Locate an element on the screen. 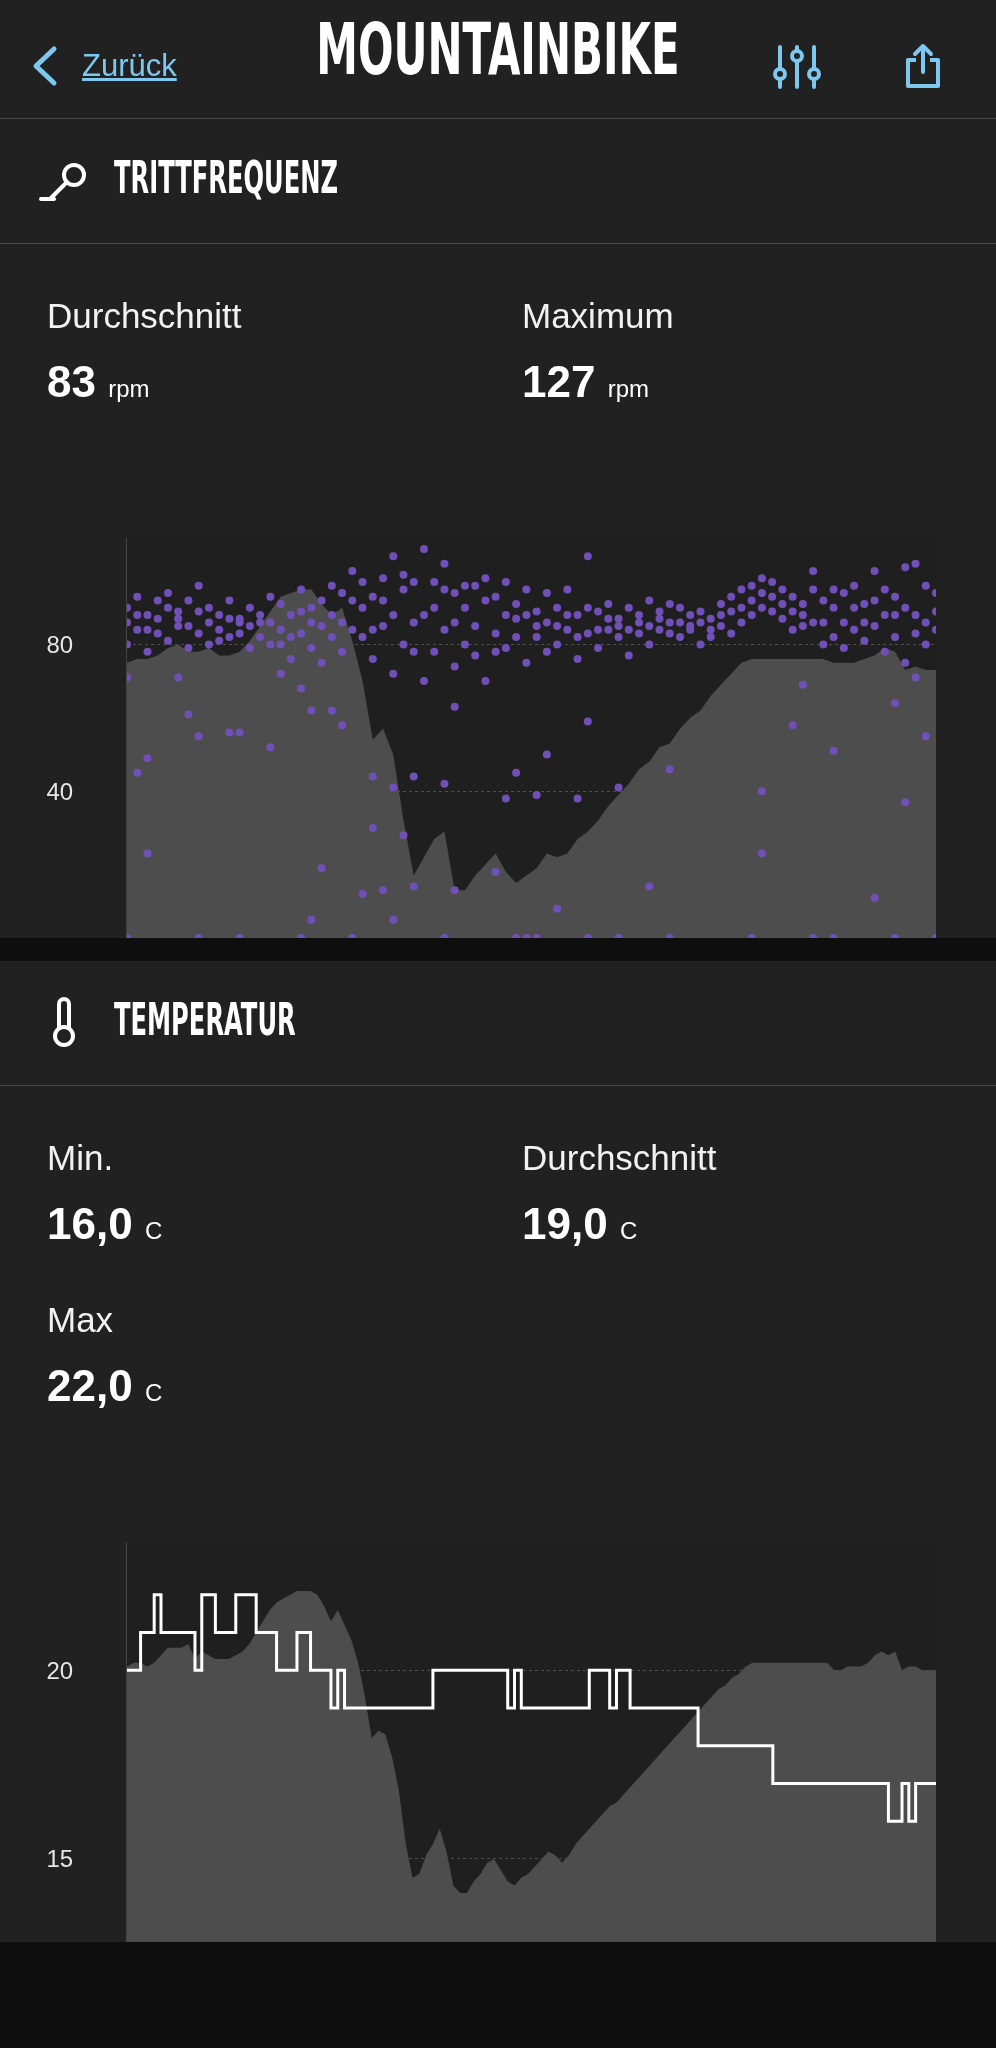 This screenshot has width=996, height=2048. y-tick-label: 40 is located at coordinates (60, 791).